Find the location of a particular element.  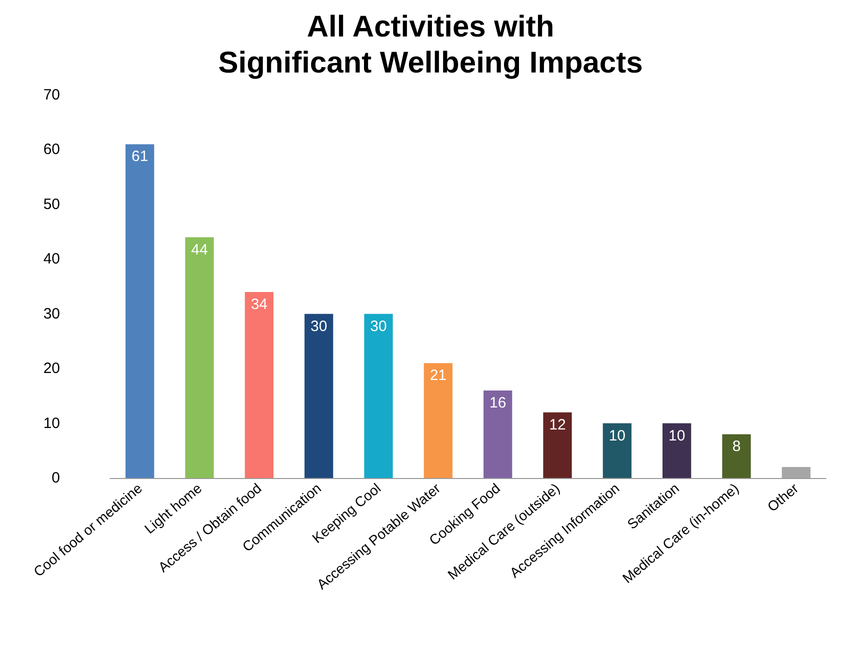

y-tick-label: 20 is located at coordinates (51, 369).